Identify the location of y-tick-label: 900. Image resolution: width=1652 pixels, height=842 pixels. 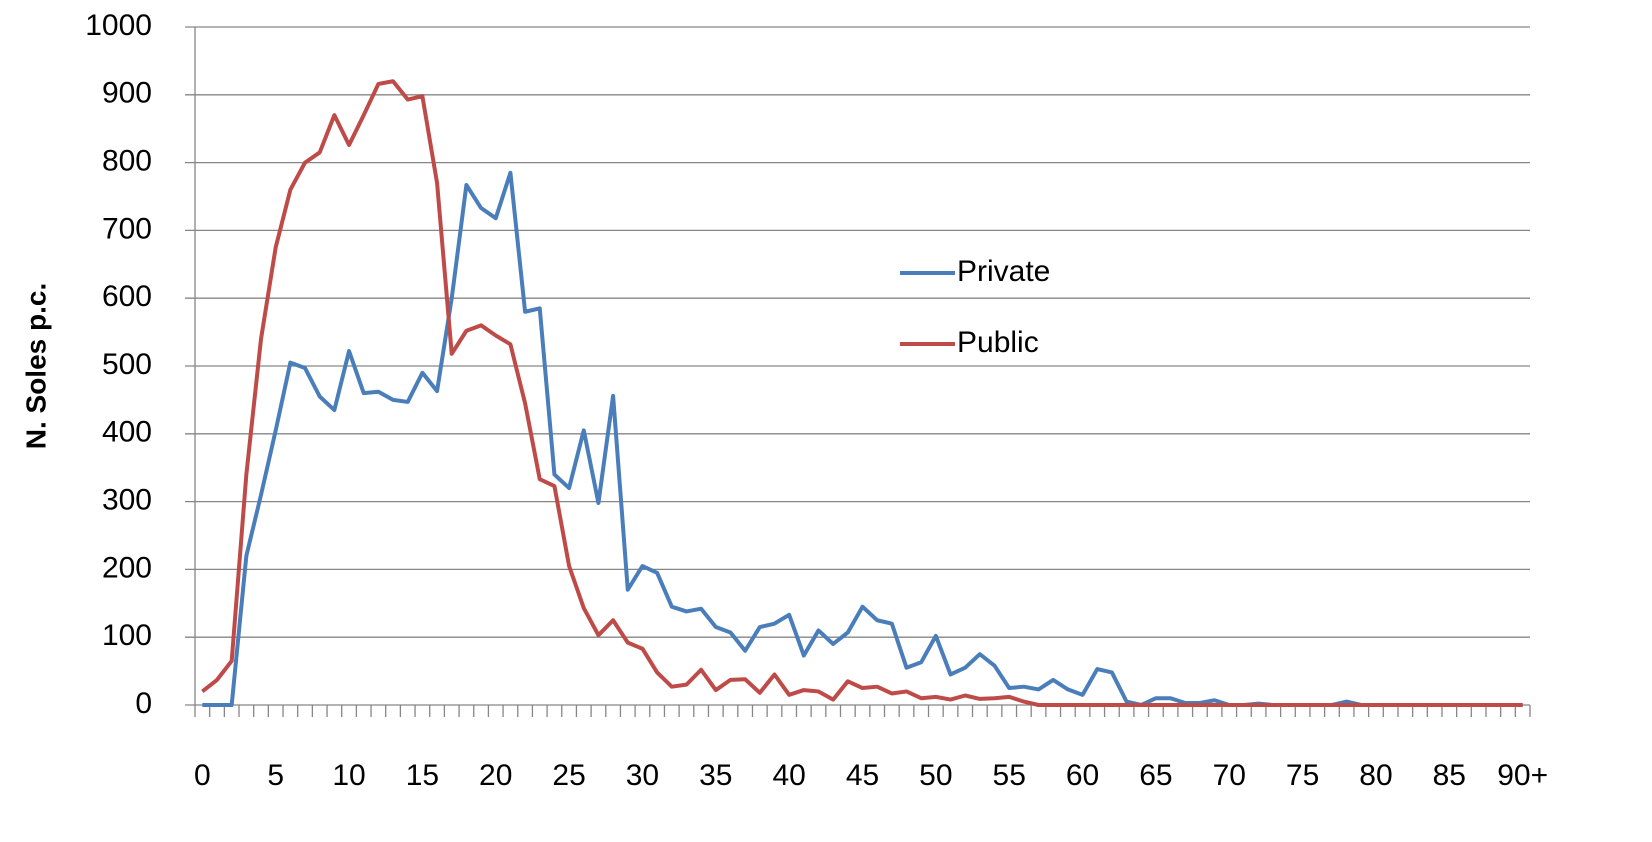
(127, 93).